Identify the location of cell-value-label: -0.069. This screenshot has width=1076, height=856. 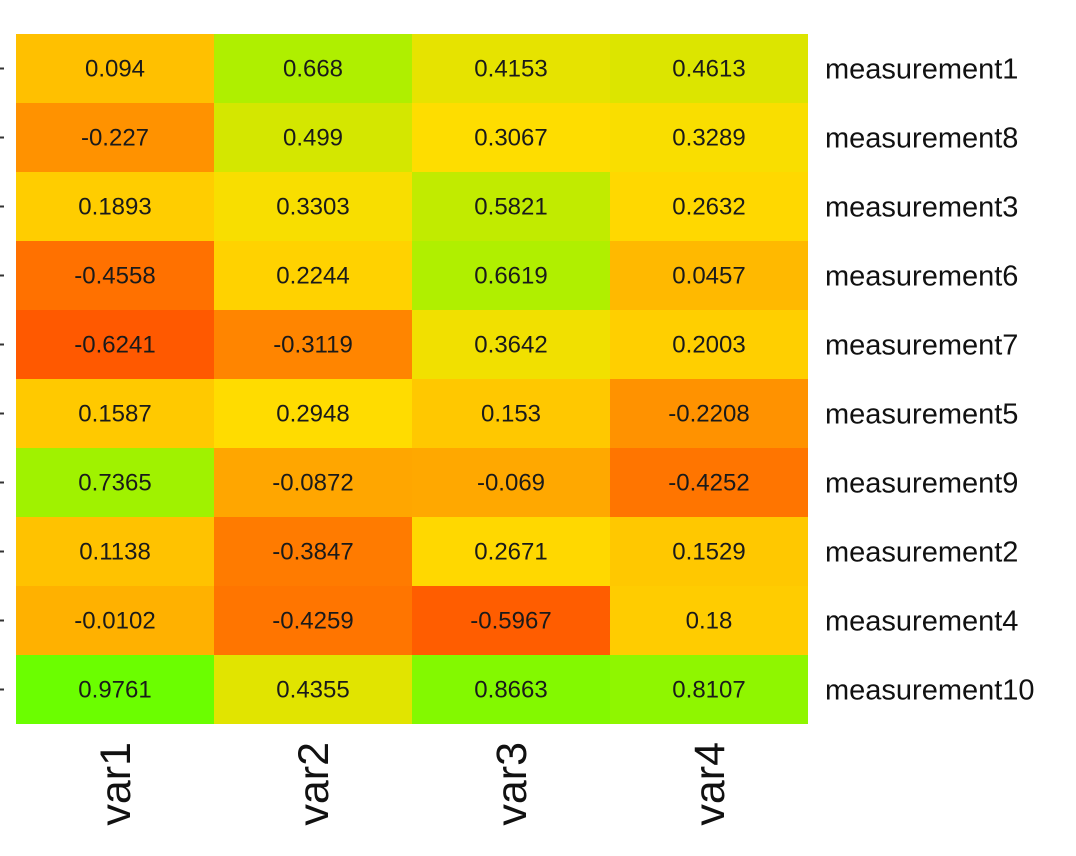
(511, 483).